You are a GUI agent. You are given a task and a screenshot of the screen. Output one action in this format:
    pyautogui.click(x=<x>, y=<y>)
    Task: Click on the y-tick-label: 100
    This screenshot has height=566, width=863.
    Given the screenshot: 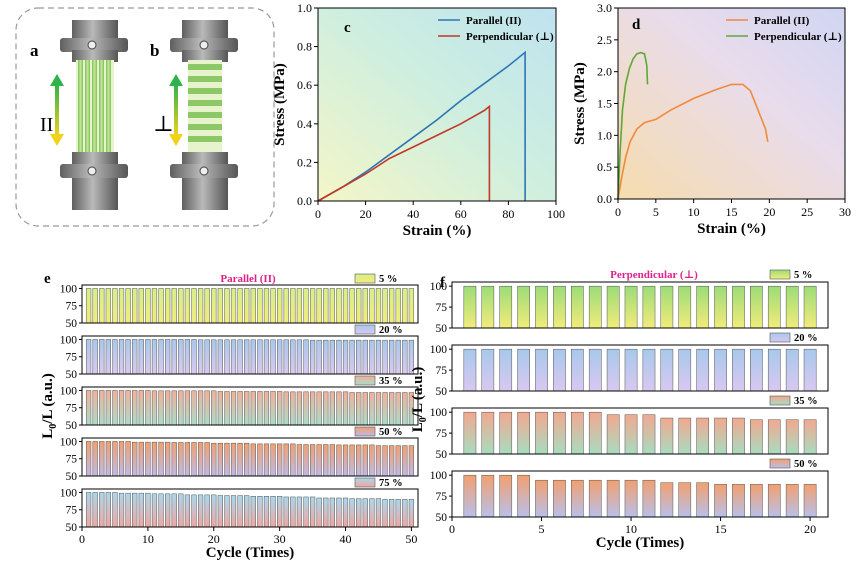 What is the action you would take?
    pyautogui.click(x=439, y=413)
    